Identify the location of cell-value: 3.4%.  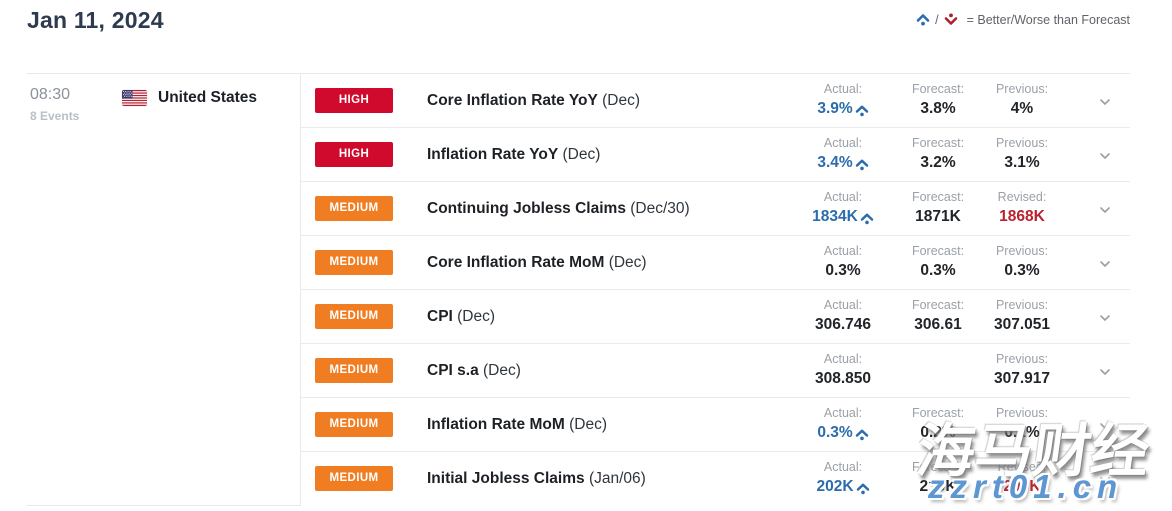
(843, 163).